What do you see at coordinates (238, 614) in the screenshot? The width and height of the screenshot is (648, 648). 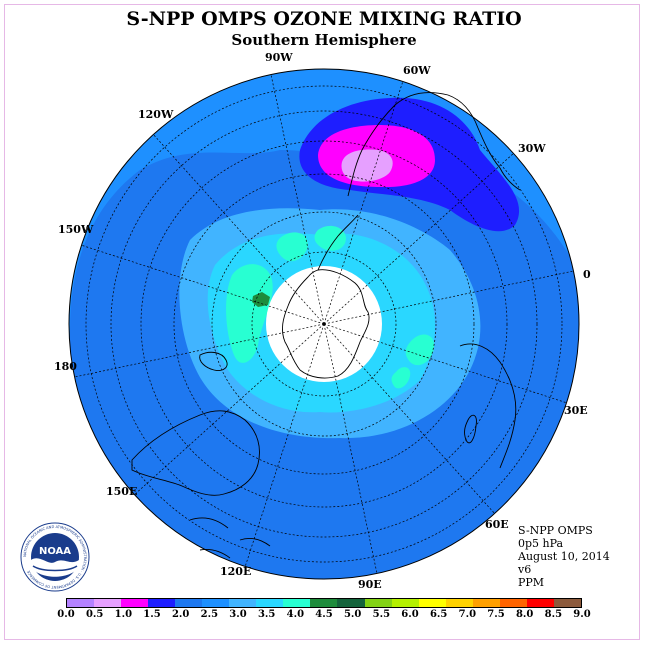 I see `colorbar-tick-label: 3.0` at bounding box center [238, 614].